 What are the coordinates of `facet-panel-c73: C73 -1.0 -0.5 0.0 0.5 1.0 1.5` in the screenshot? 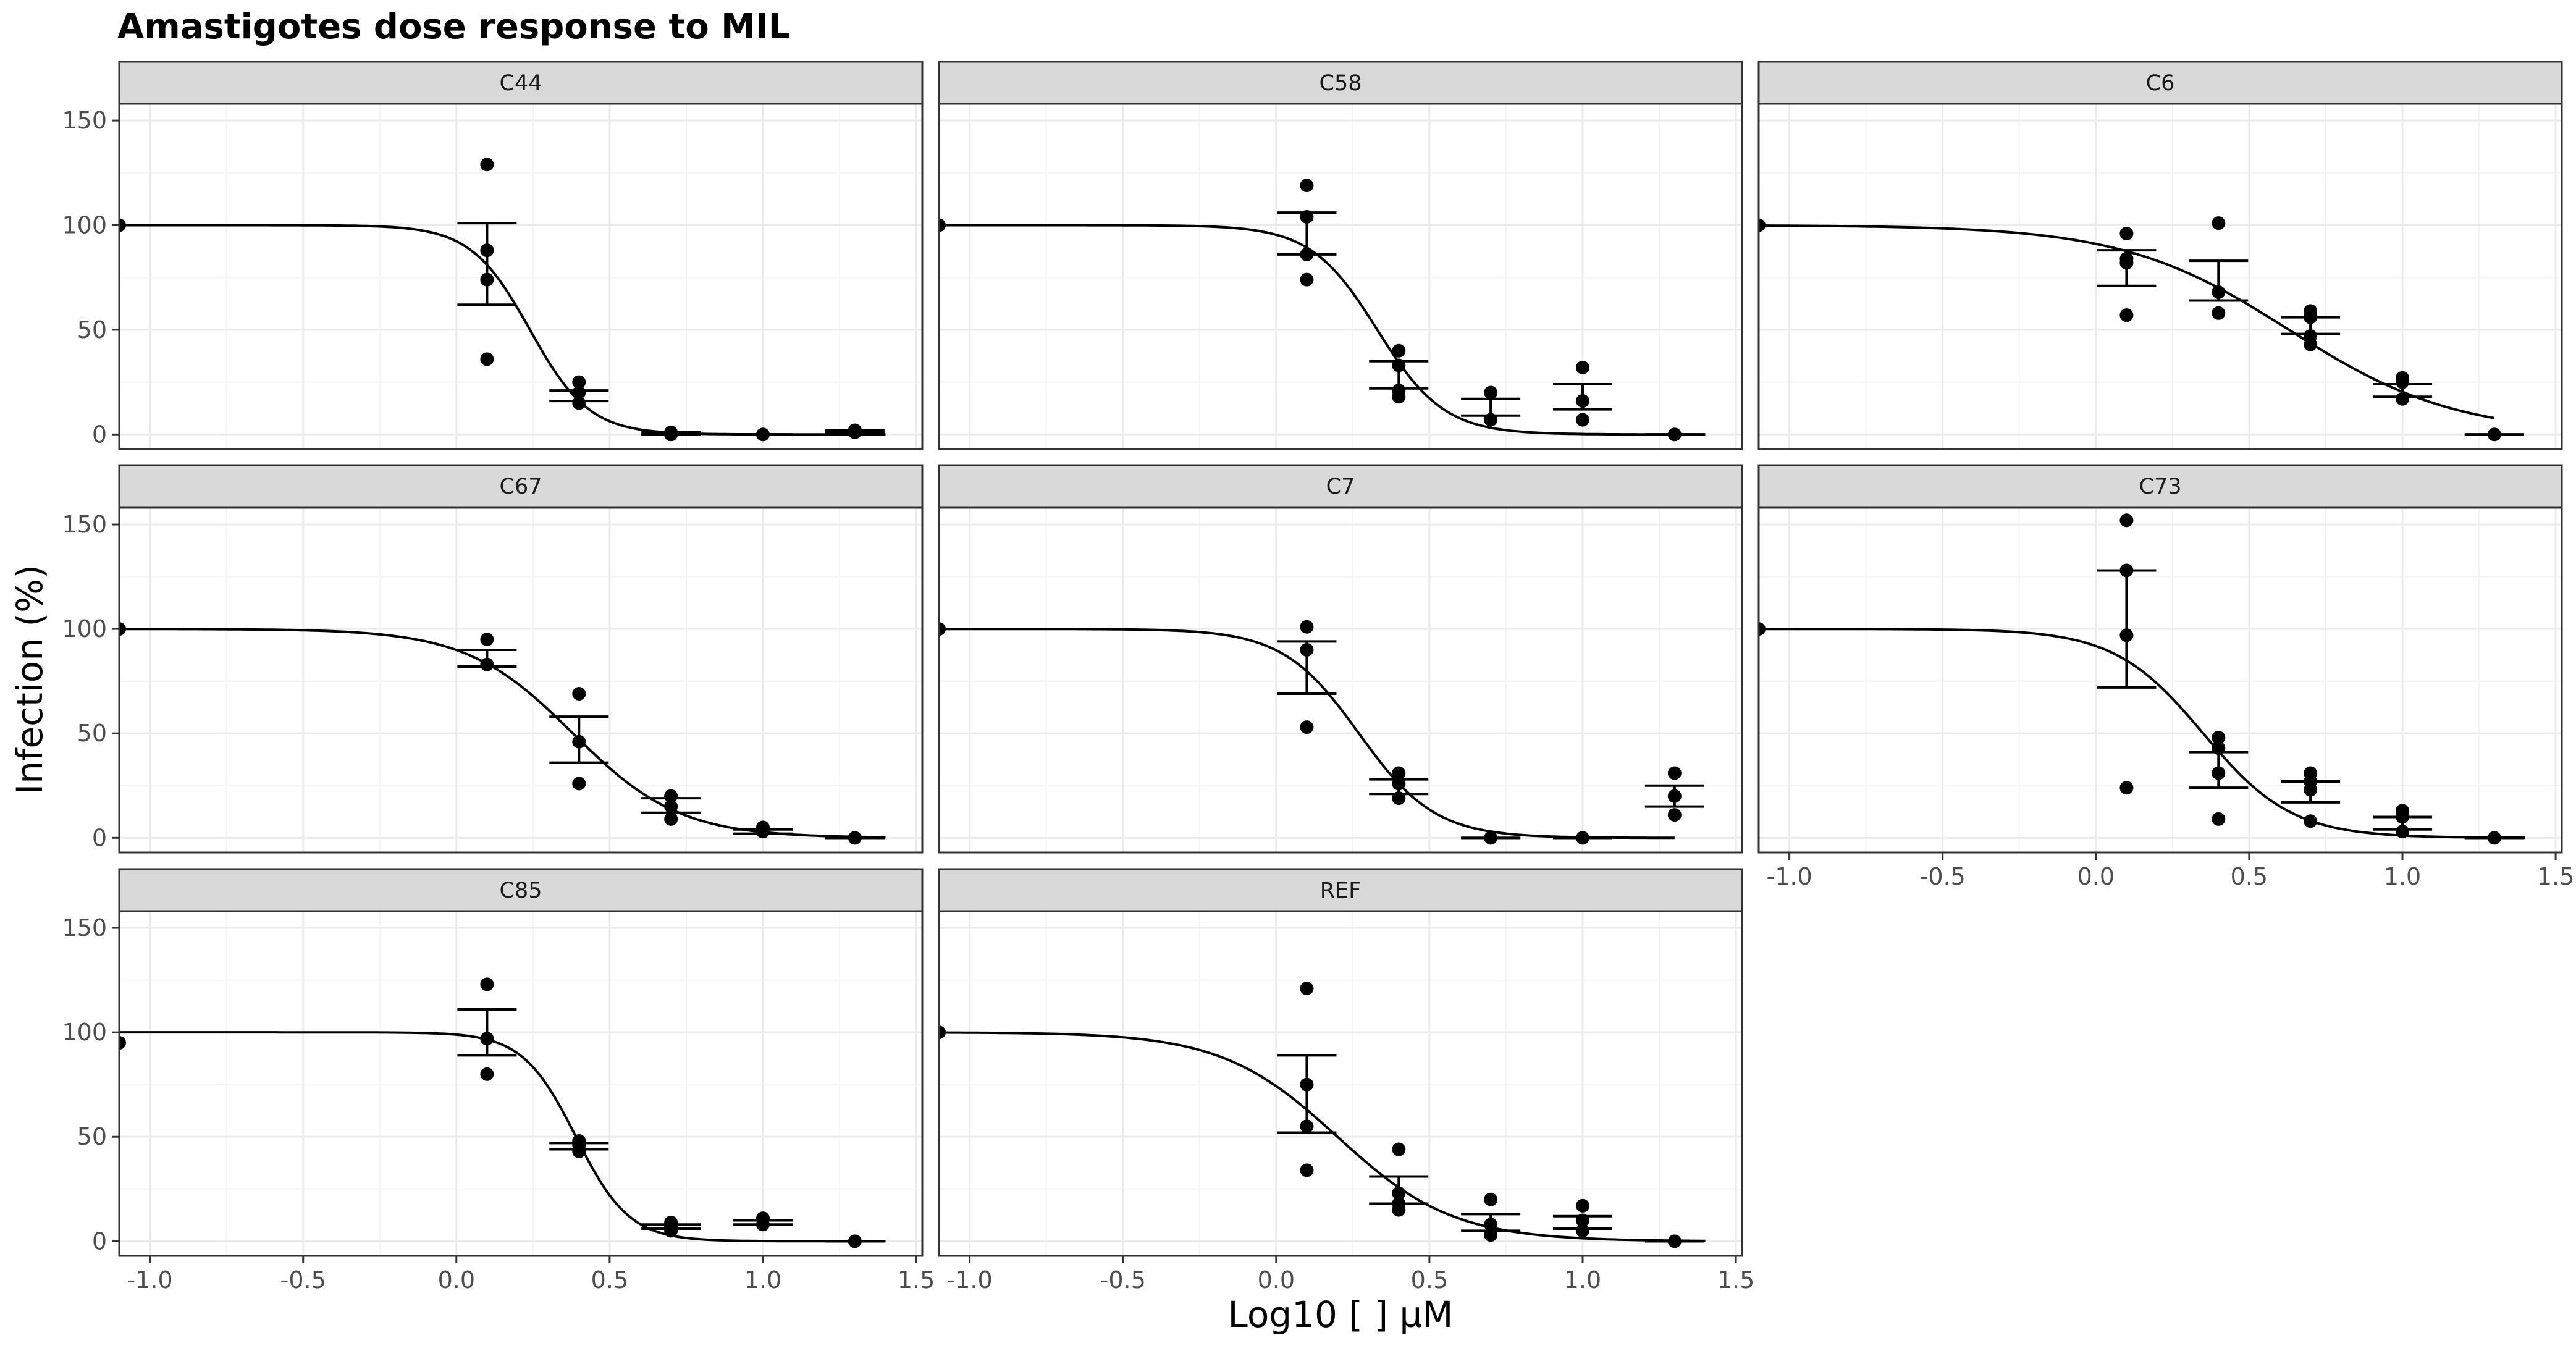 It's located at (2165, 677).